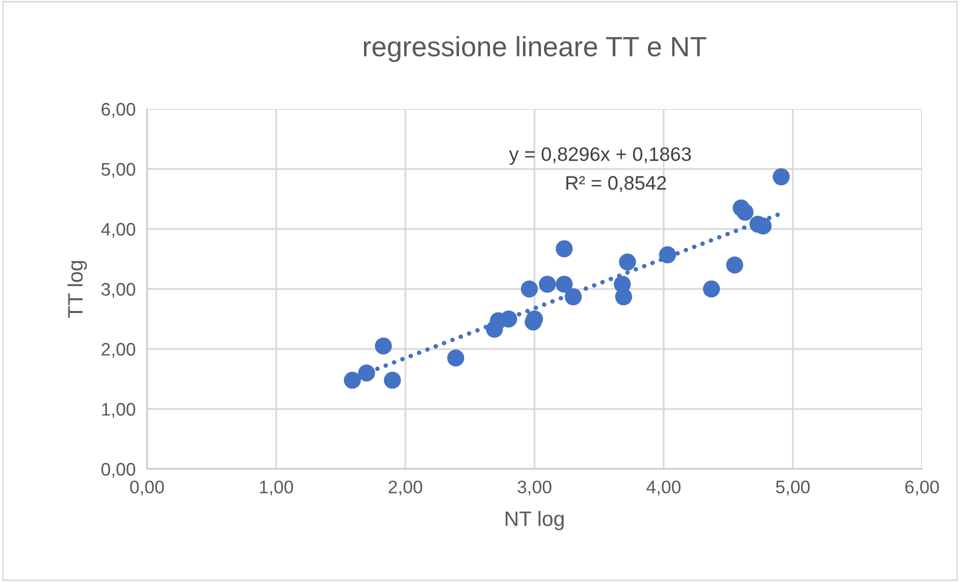  I want to click on x-tick-label: 5,00, so click(793, 488).